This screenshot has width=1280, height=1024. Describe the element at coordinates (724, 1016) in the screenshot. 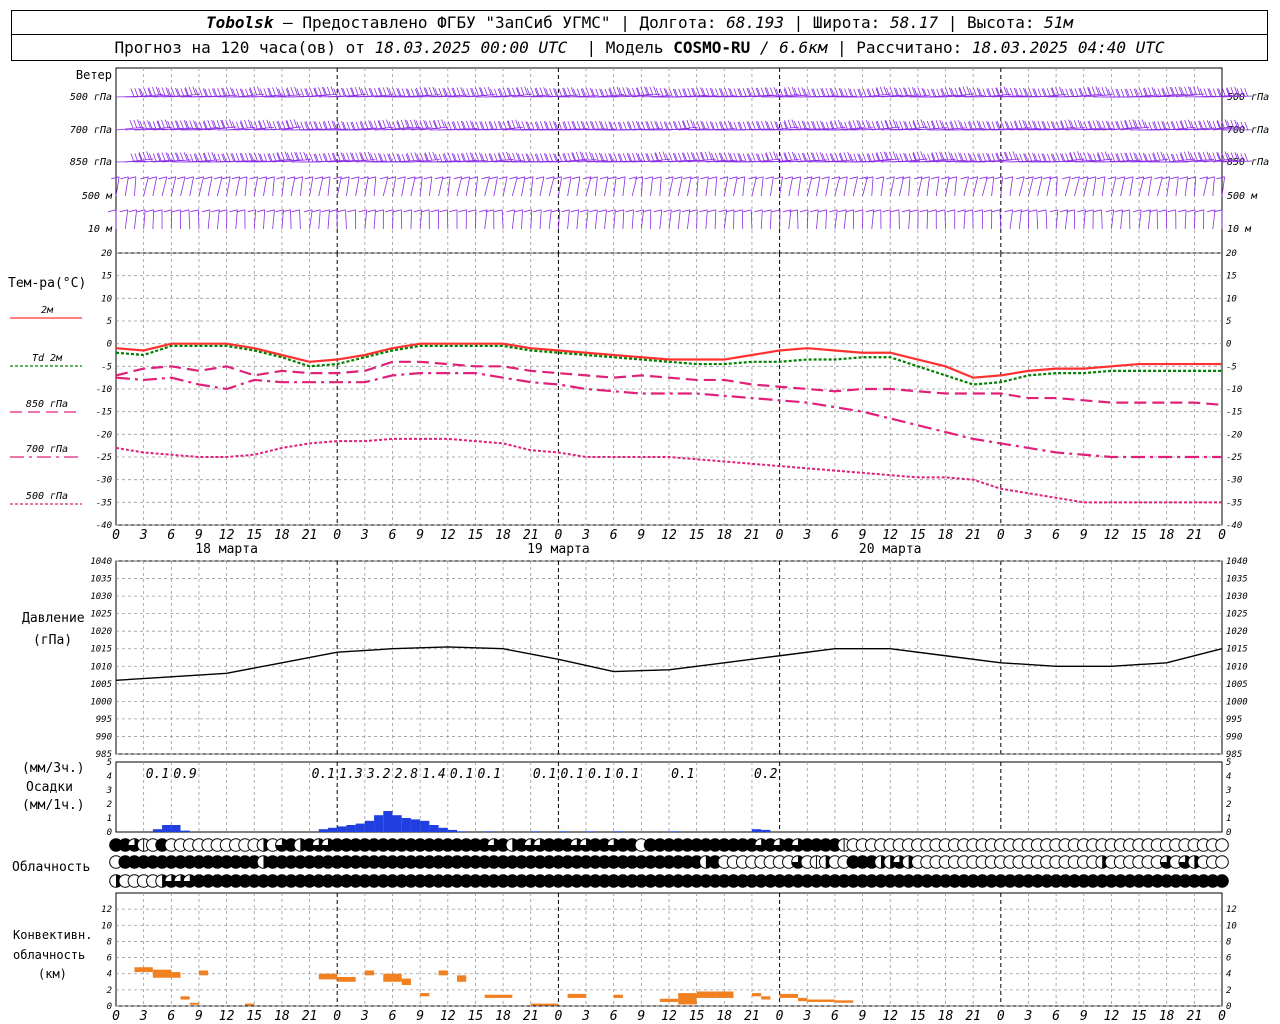

I see `x-tick-label-bottom: 18` at that location.